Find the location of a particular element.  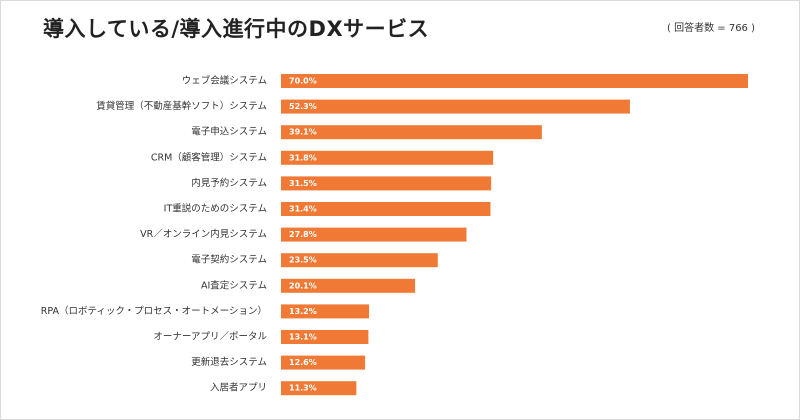

value-label: 12.6% is located at coordinates (303, 362).